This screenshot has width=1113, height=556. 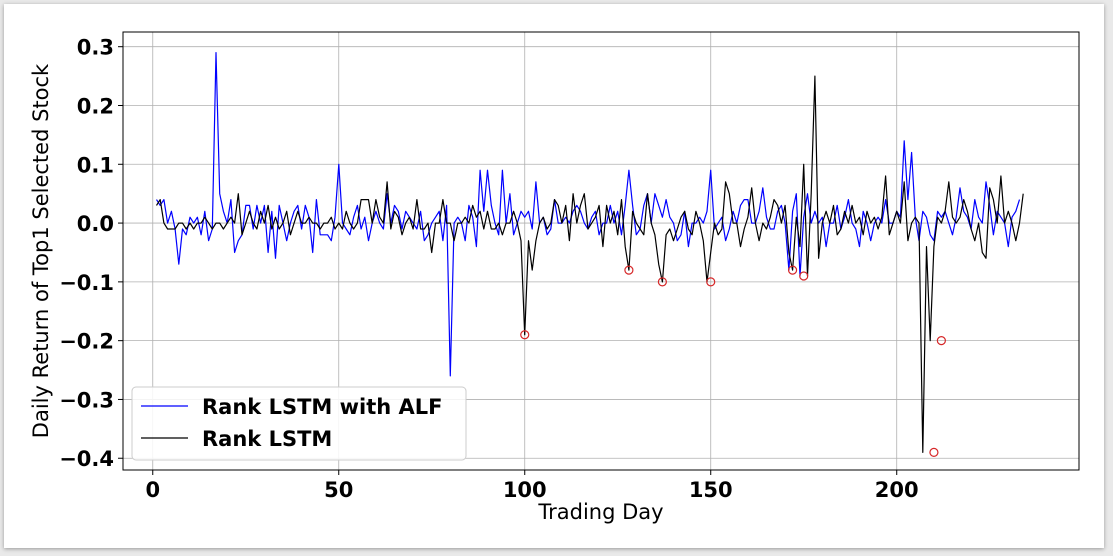 I want to click on x-tick-label: 0, so click(x=152, y=490).